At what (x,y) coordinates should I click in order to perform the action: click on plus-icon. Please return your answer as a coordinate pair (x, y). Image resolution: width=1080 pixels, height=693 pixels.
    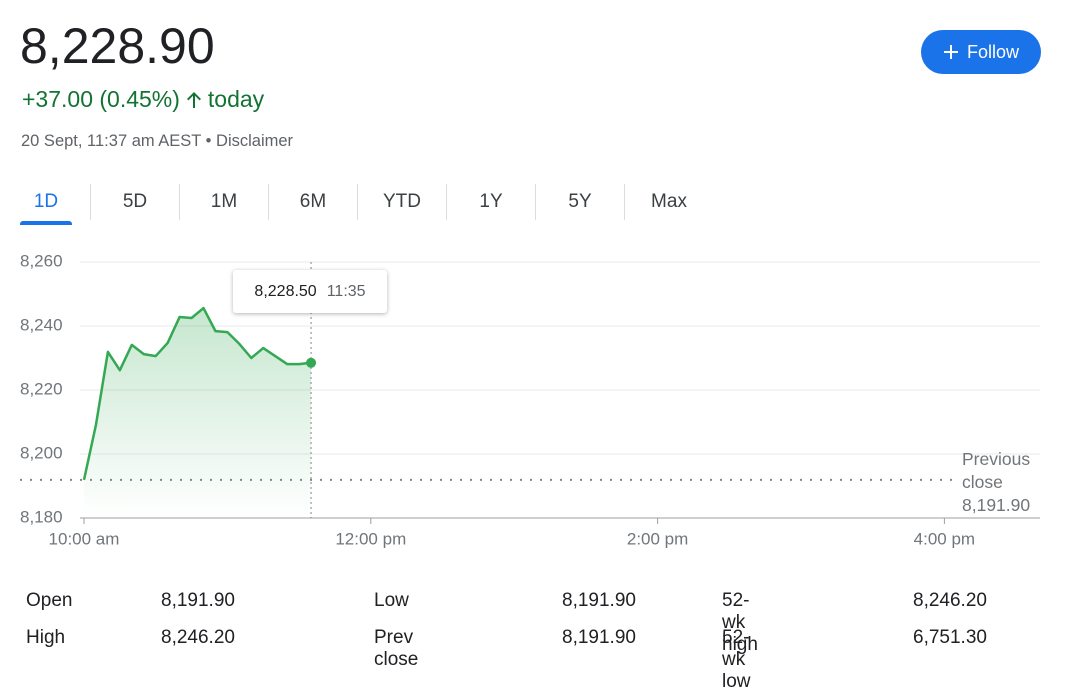
    Looking at the image, I should click on (950, 52).